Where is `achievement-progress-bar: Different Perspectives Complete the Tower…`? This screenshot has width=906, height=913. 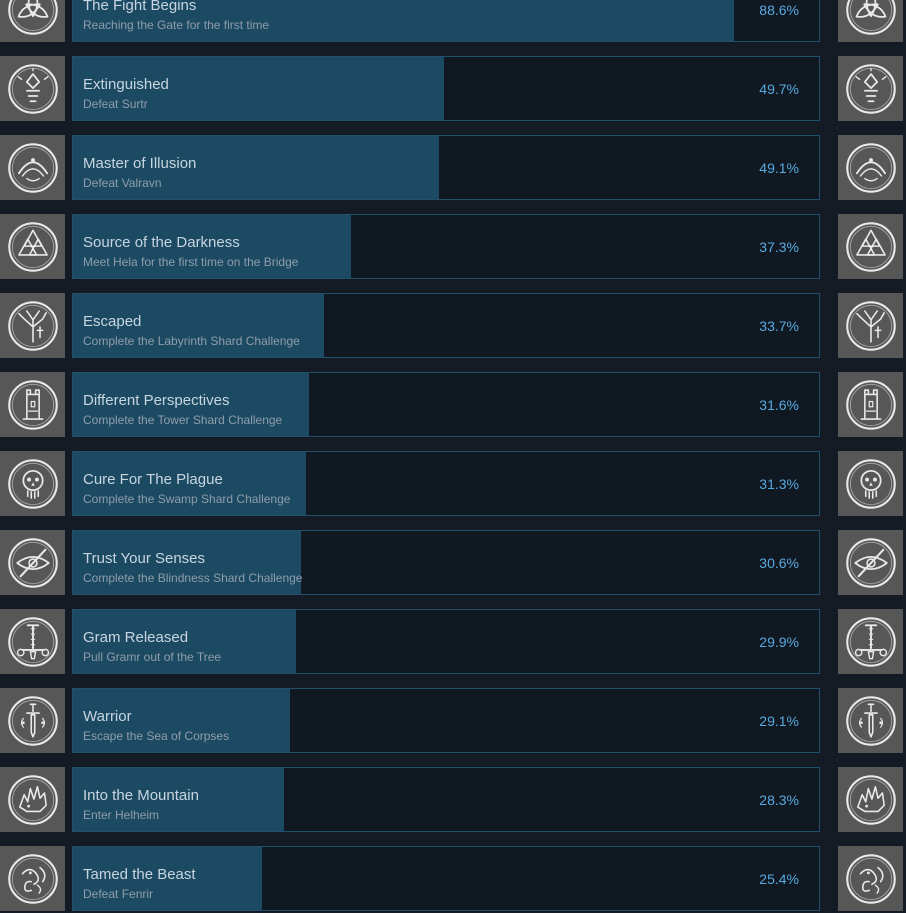
achievement-progress-bar: Different Perspectives Complete the Tower… is located at coordinates (446, 404).